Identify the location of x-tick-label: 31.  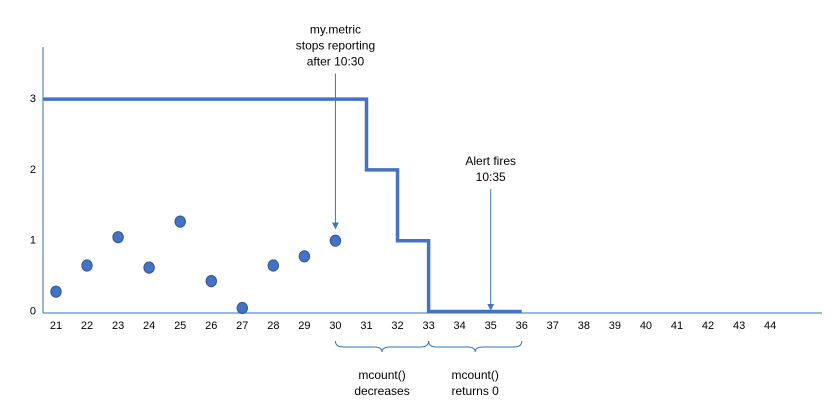
(366, 326).